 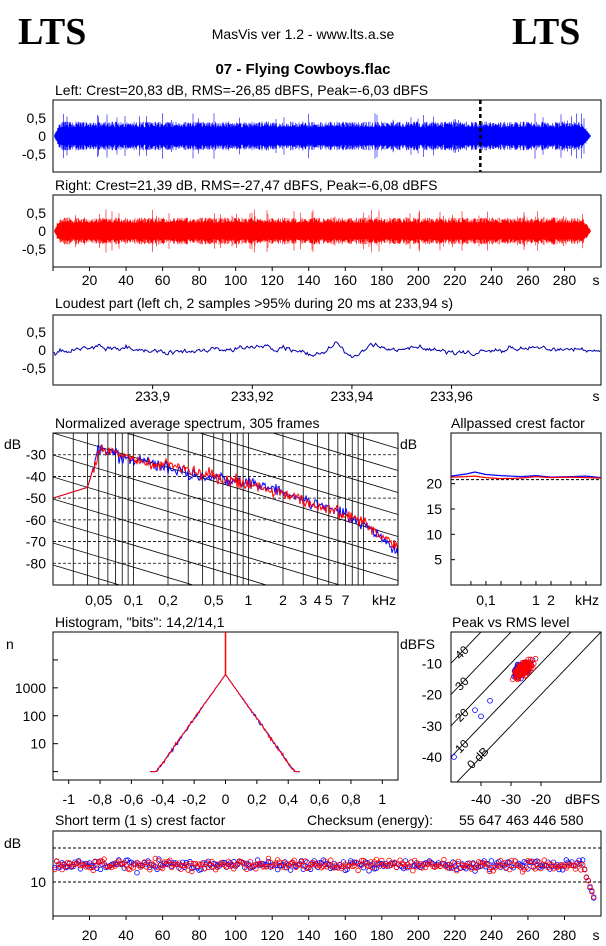 I want to click on histogram-xtick-label: -0,6, so click(x=131, y=799).